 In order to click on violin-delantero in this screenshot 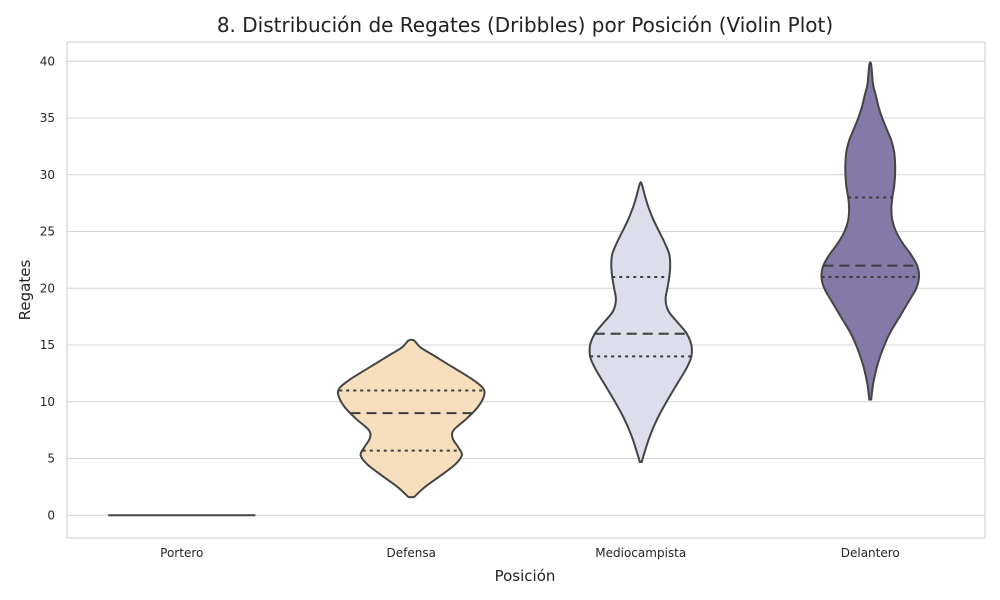, I will do `click(870, 231)`.